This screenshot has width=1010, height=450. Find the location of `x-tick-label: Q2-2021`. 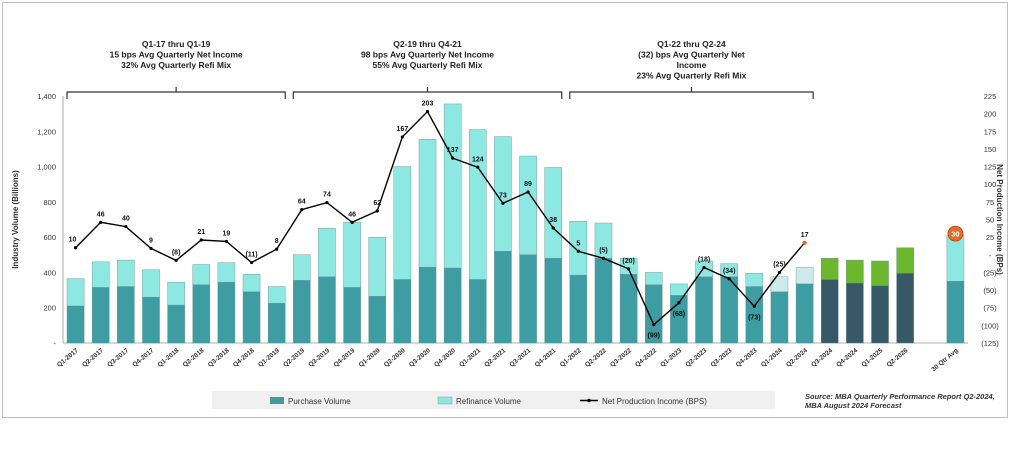

x-tick-label: Q2-2021 is located at coordinates (495, 358).